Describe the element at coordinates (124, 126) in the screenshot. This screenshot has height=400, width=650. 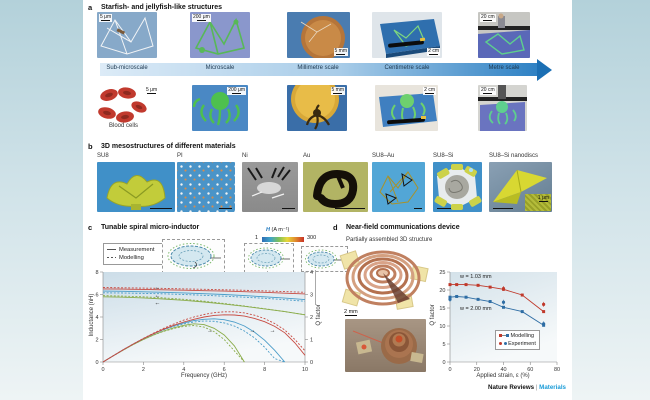
I see `blood-cells-caption: Blood cells` at that location.